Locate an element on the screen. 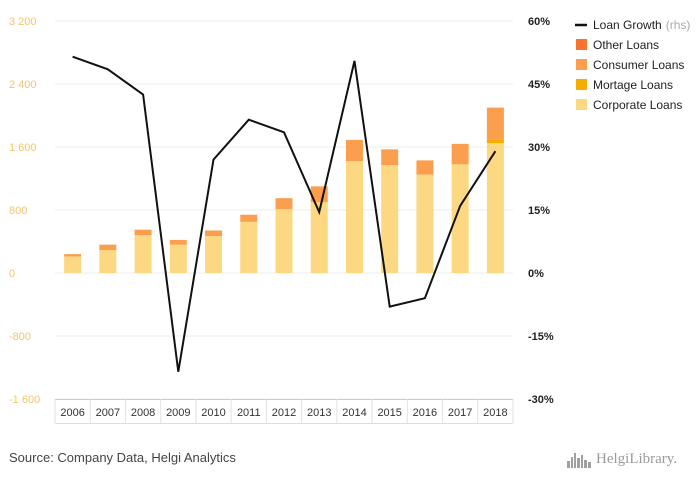 The image size is (700, 483). legend-item: Other Loans is located at coordinates (617, 45).